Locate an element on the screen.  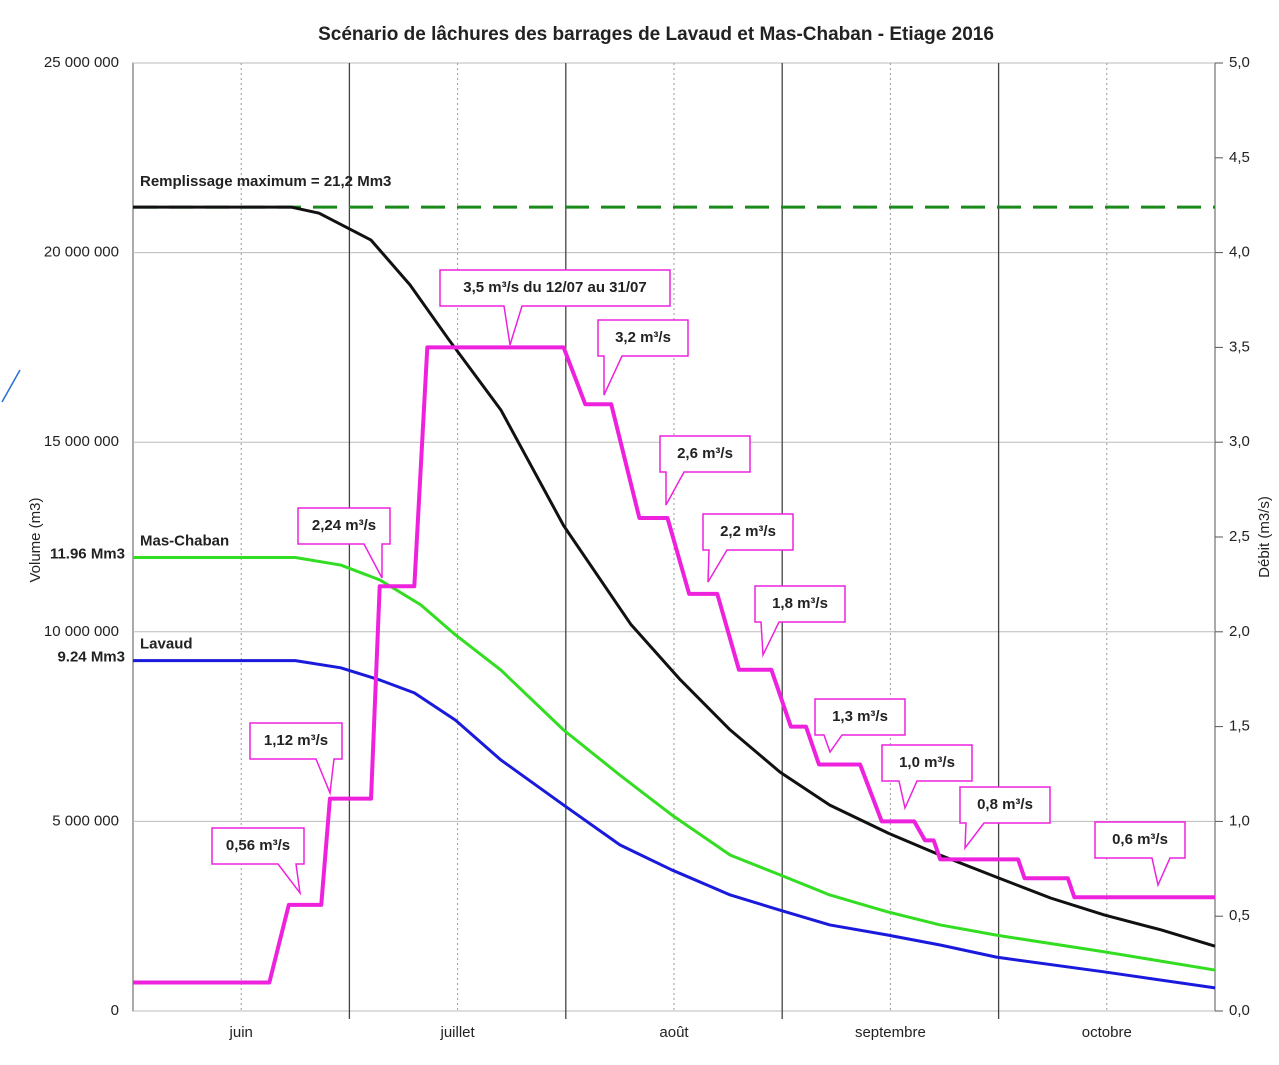
y2-tick-label: 1,5 is located at coordinates (1239, 726).